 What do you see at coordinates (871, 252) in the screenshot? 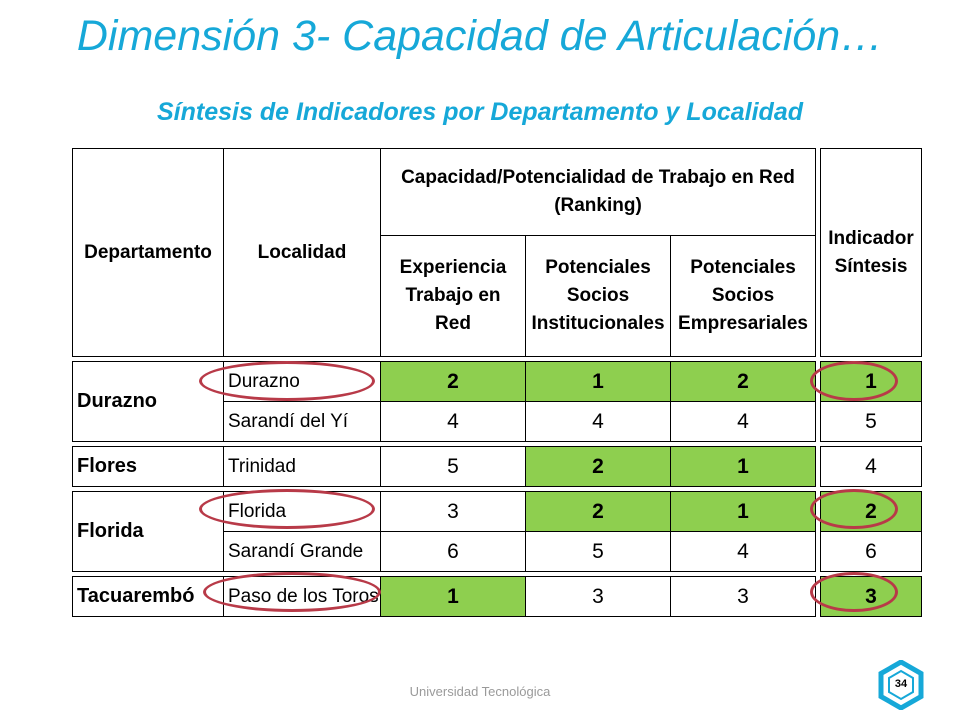
I see `header-indicador-sintesis: Indicador Síntesis` at bounding box center [871, 252].